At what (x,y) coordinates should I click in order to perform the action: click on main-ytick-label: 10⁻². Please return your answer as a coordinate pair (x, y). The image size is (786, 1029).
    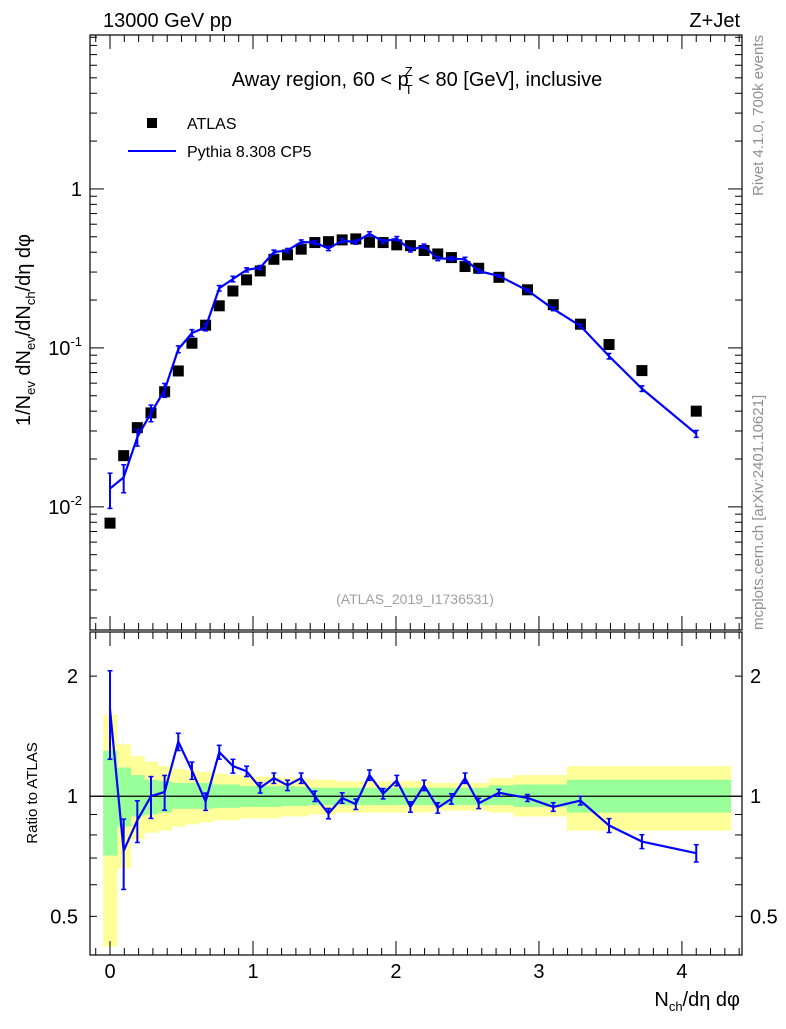
    Looking at the image, I should click on (65, 506).